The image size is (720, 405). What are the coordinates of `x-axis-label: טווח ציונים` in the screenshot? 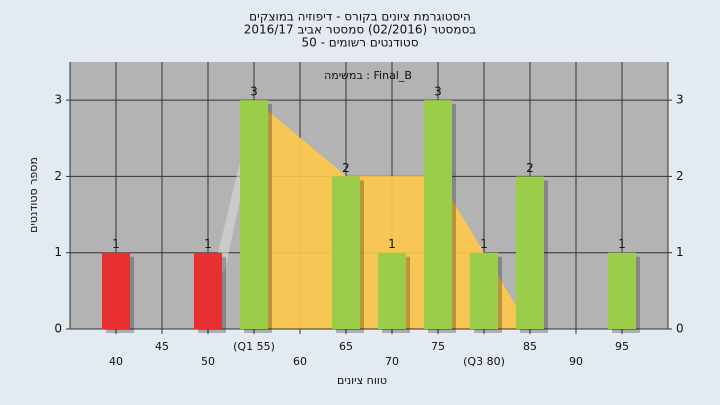 It's located at (362, 380).